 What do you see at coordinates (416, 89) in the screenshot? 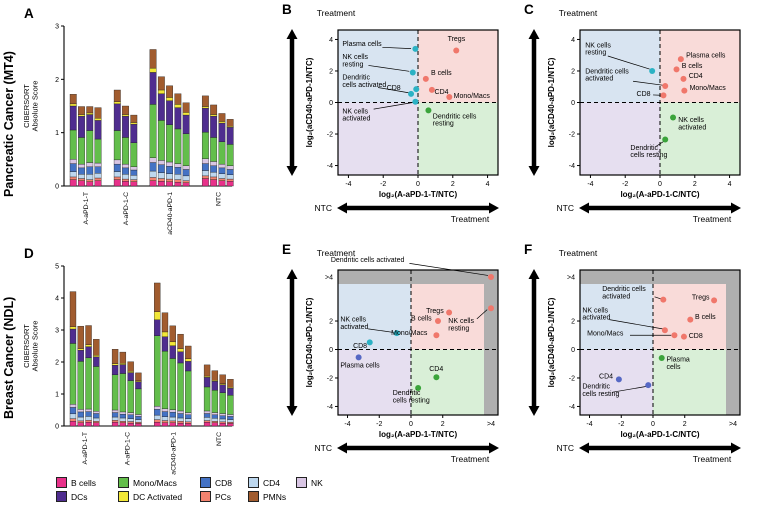
I see `scatter-point-cd8` at bounding box center [416, 89].